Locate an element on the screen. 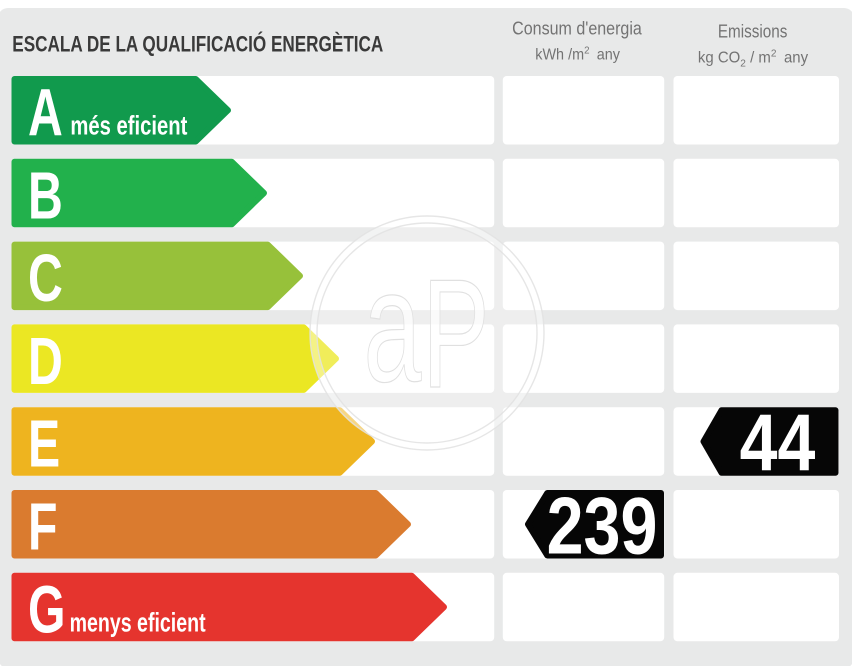 The image size is (852, 666). svg-text: F is located at coordinates (42, 527).